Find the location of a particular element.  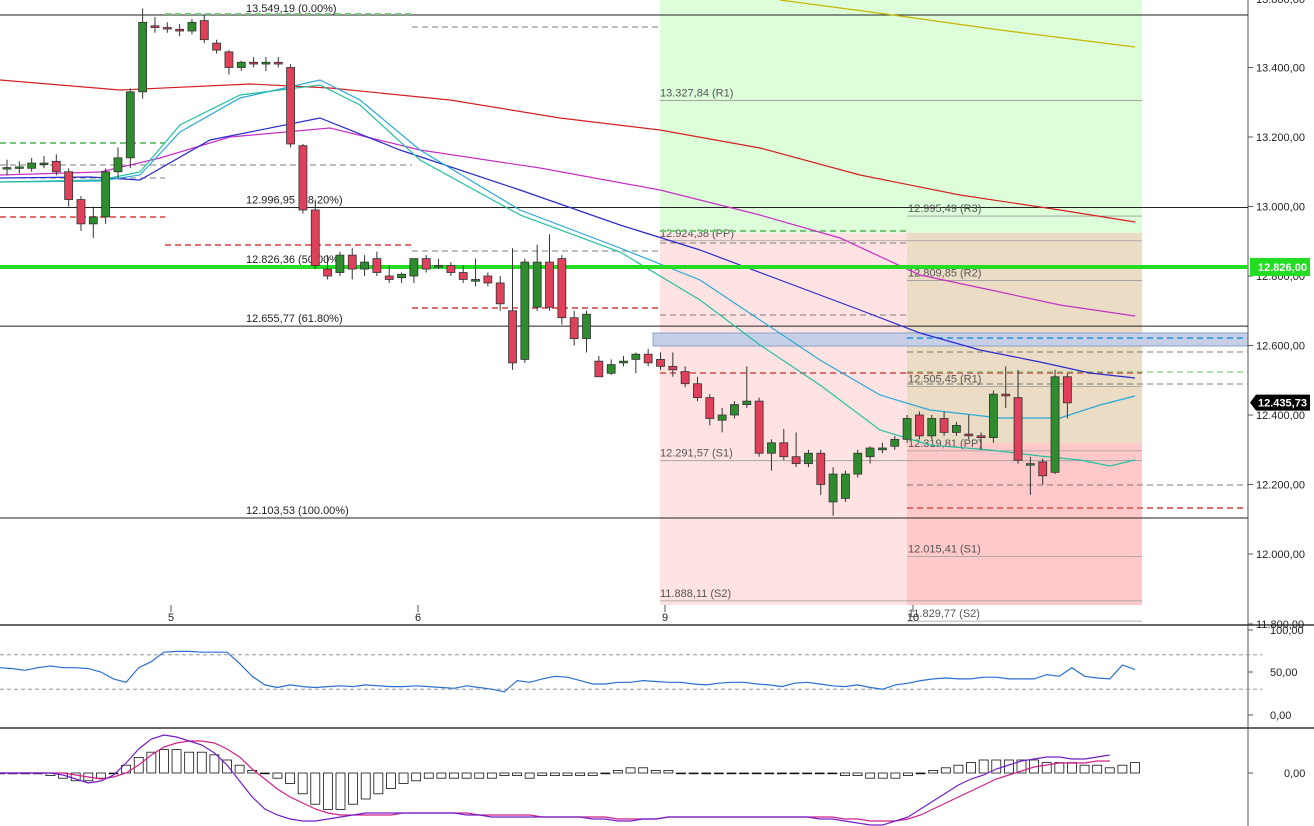

osc-tick-label: 100,00 is located at coordinates (1287, 631).